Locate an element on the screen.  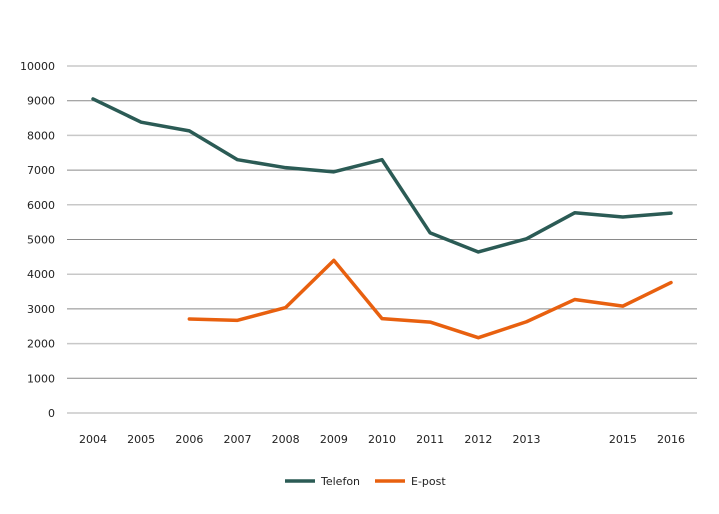
x-tick-label: 2005 is located at coordinates (141, 439).